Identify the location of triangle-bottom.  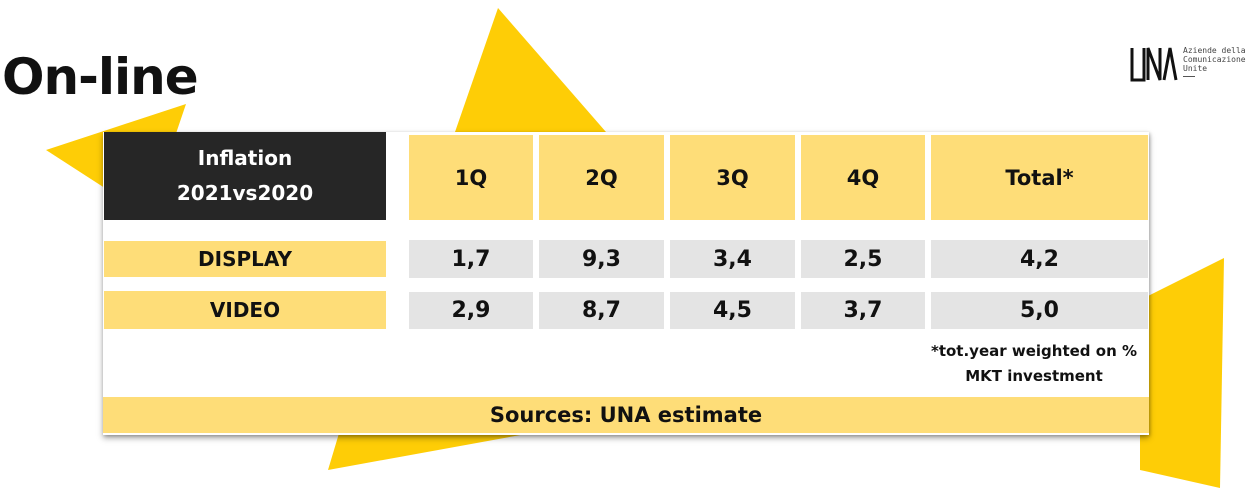
(438, 450).